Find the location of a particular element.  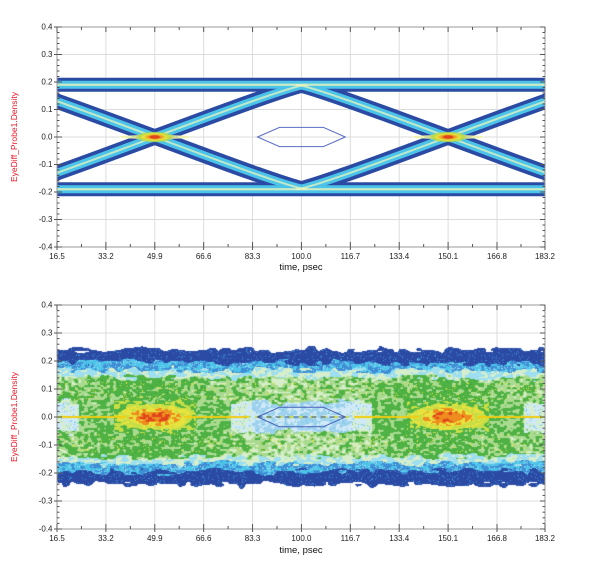

y-axis-label-top: EyeDiff_Probe1.Density is located at coordinates (14, 137).